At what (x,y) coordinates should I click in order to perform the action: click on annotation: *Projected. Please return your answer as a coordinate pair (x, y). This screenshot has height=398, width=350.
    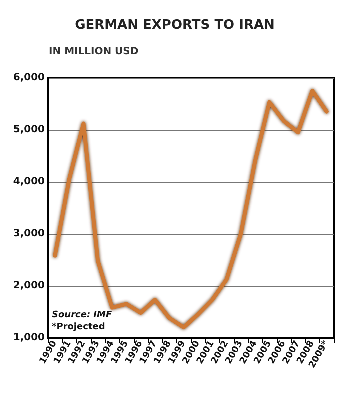
    Looking at the image, I should click on (79, 327).